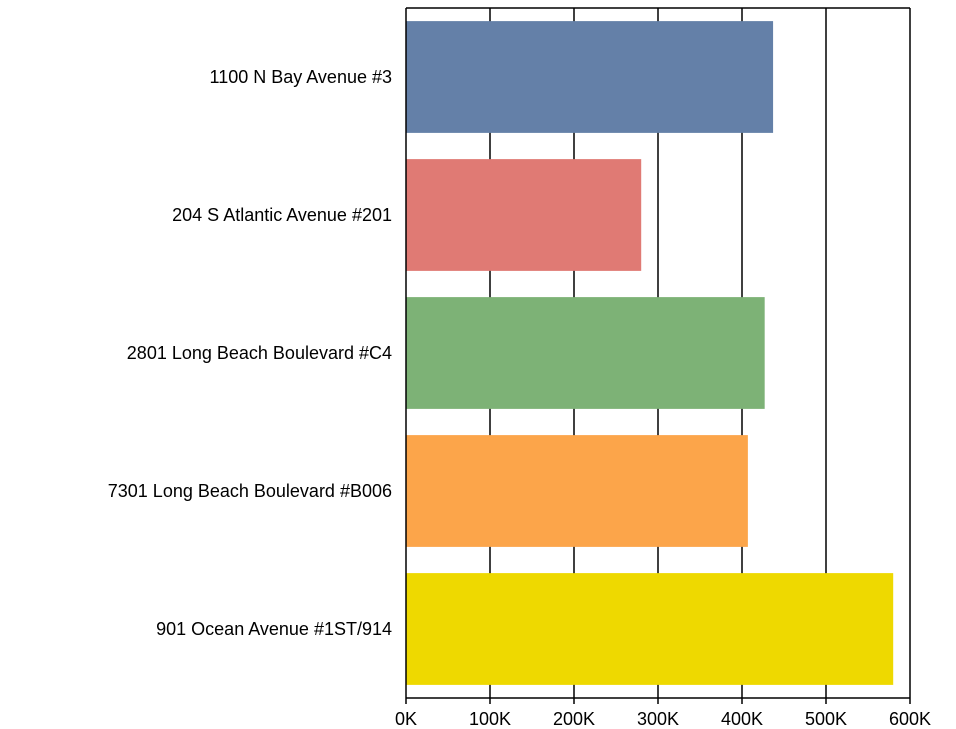  Describe the element at coordinates (274, 629) in the screenshot. I see `category-label: 901 Ocean Avenue #1ST/914` at that location.